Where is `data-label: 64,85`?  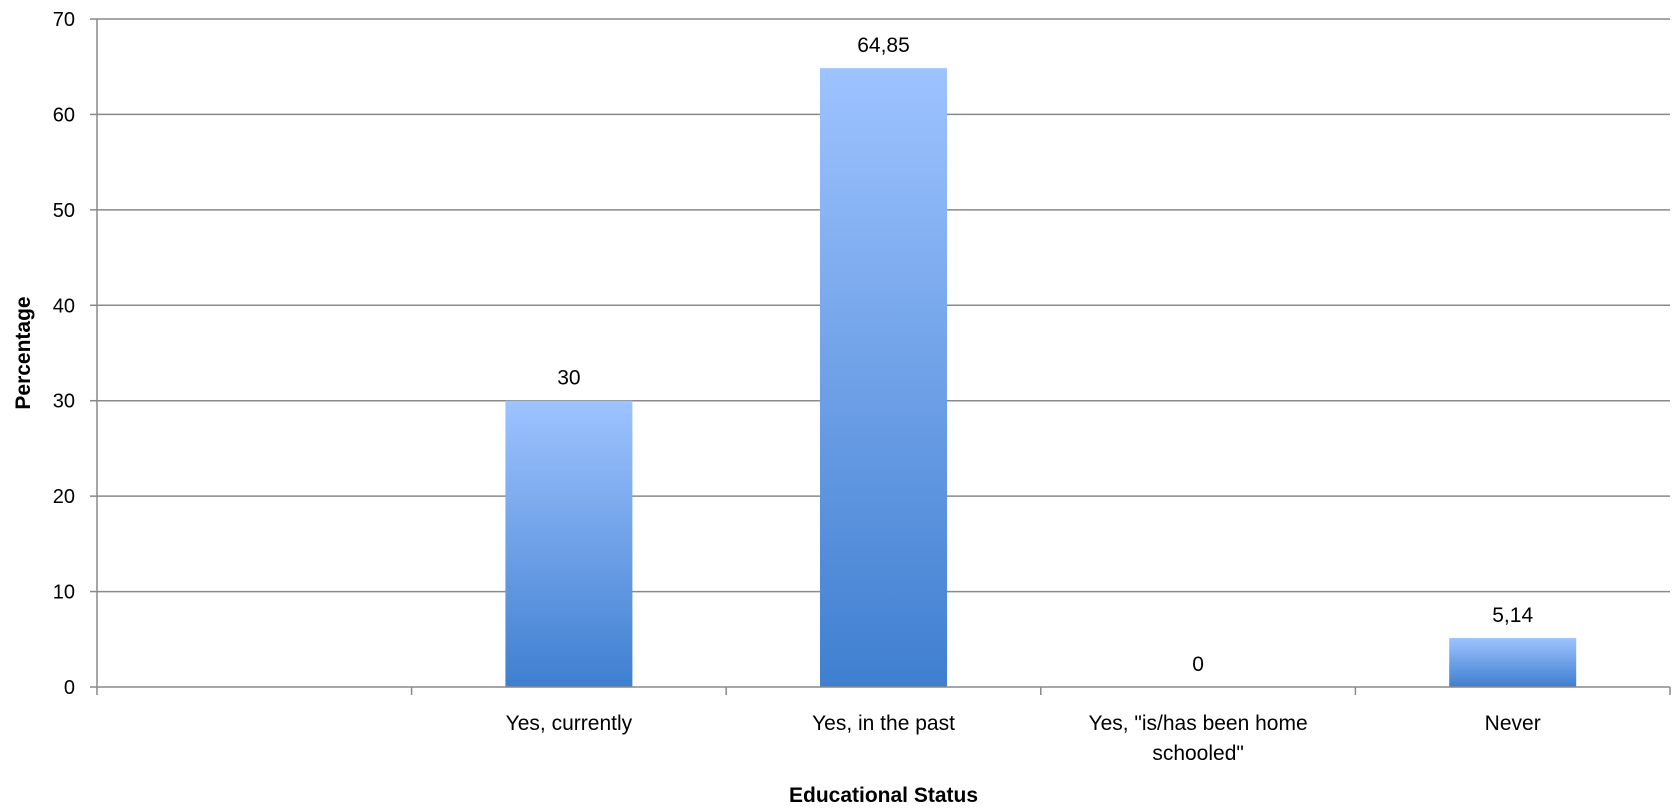 data-label: 64,85 is located at coordinates (883, 45).